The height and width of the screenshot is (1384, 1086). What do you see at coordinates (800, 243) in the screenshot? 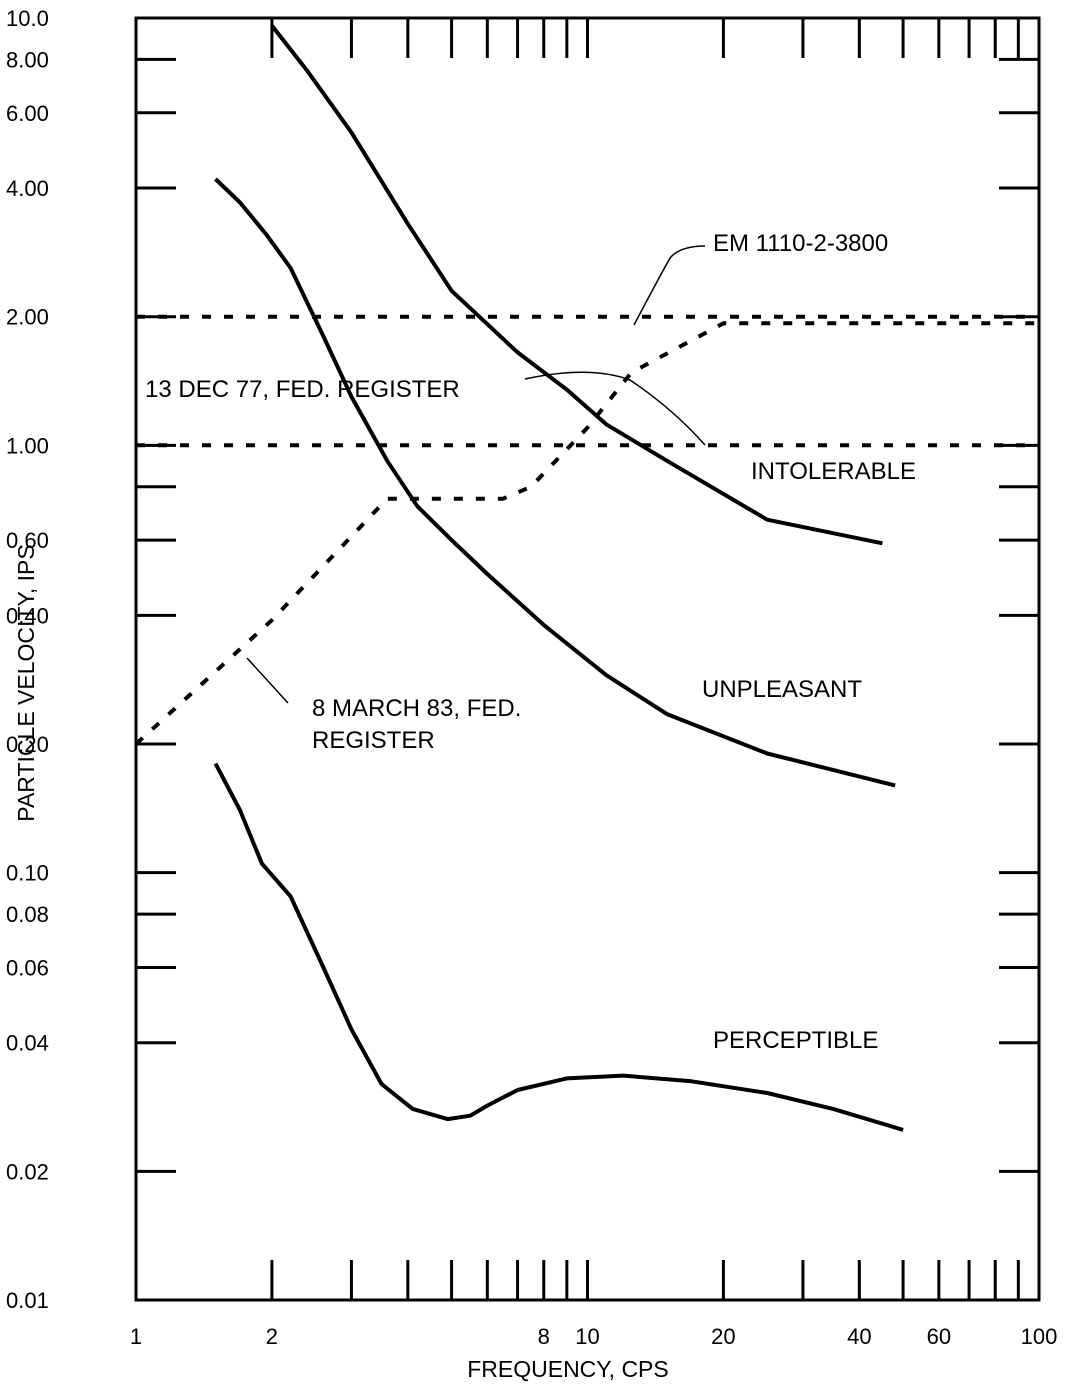
I see `annotation-em-1110: EM 1110-2-3800` at bounding box center [800, 243].